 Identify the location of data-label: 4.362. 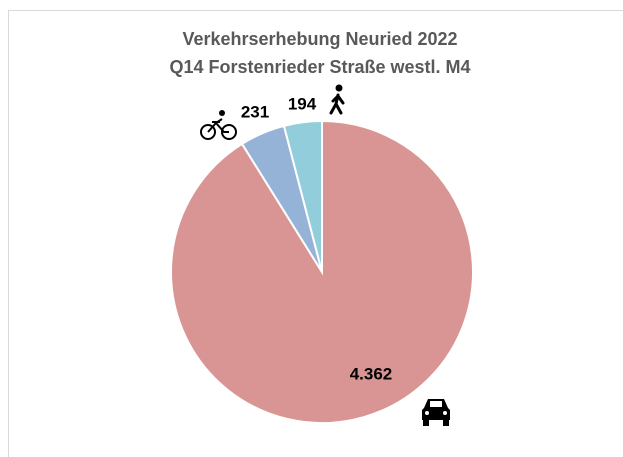
(371, 373).